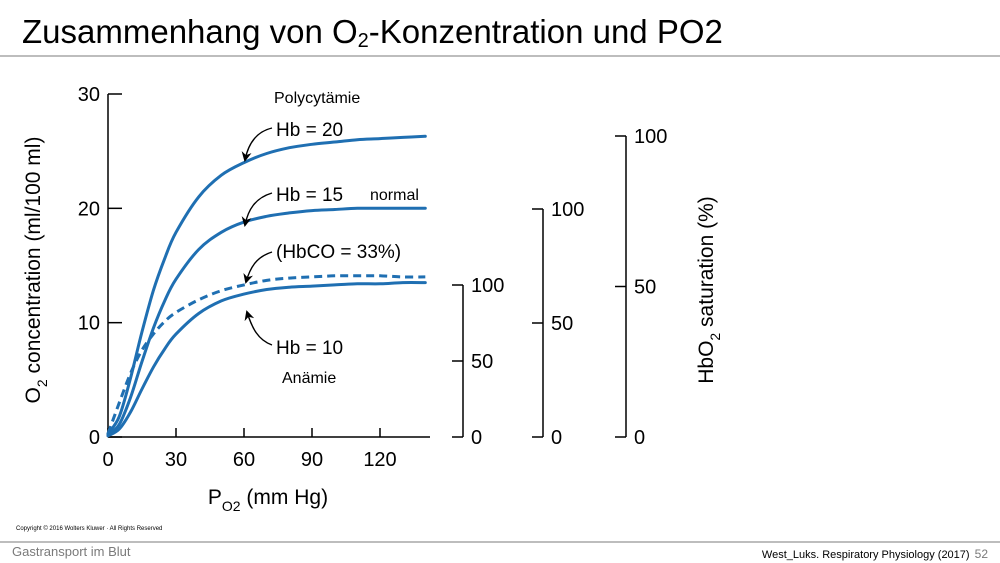 This screenshot has width=1000, height=563. I want to click on saturation-label-sub: 2, so click(715, 337).